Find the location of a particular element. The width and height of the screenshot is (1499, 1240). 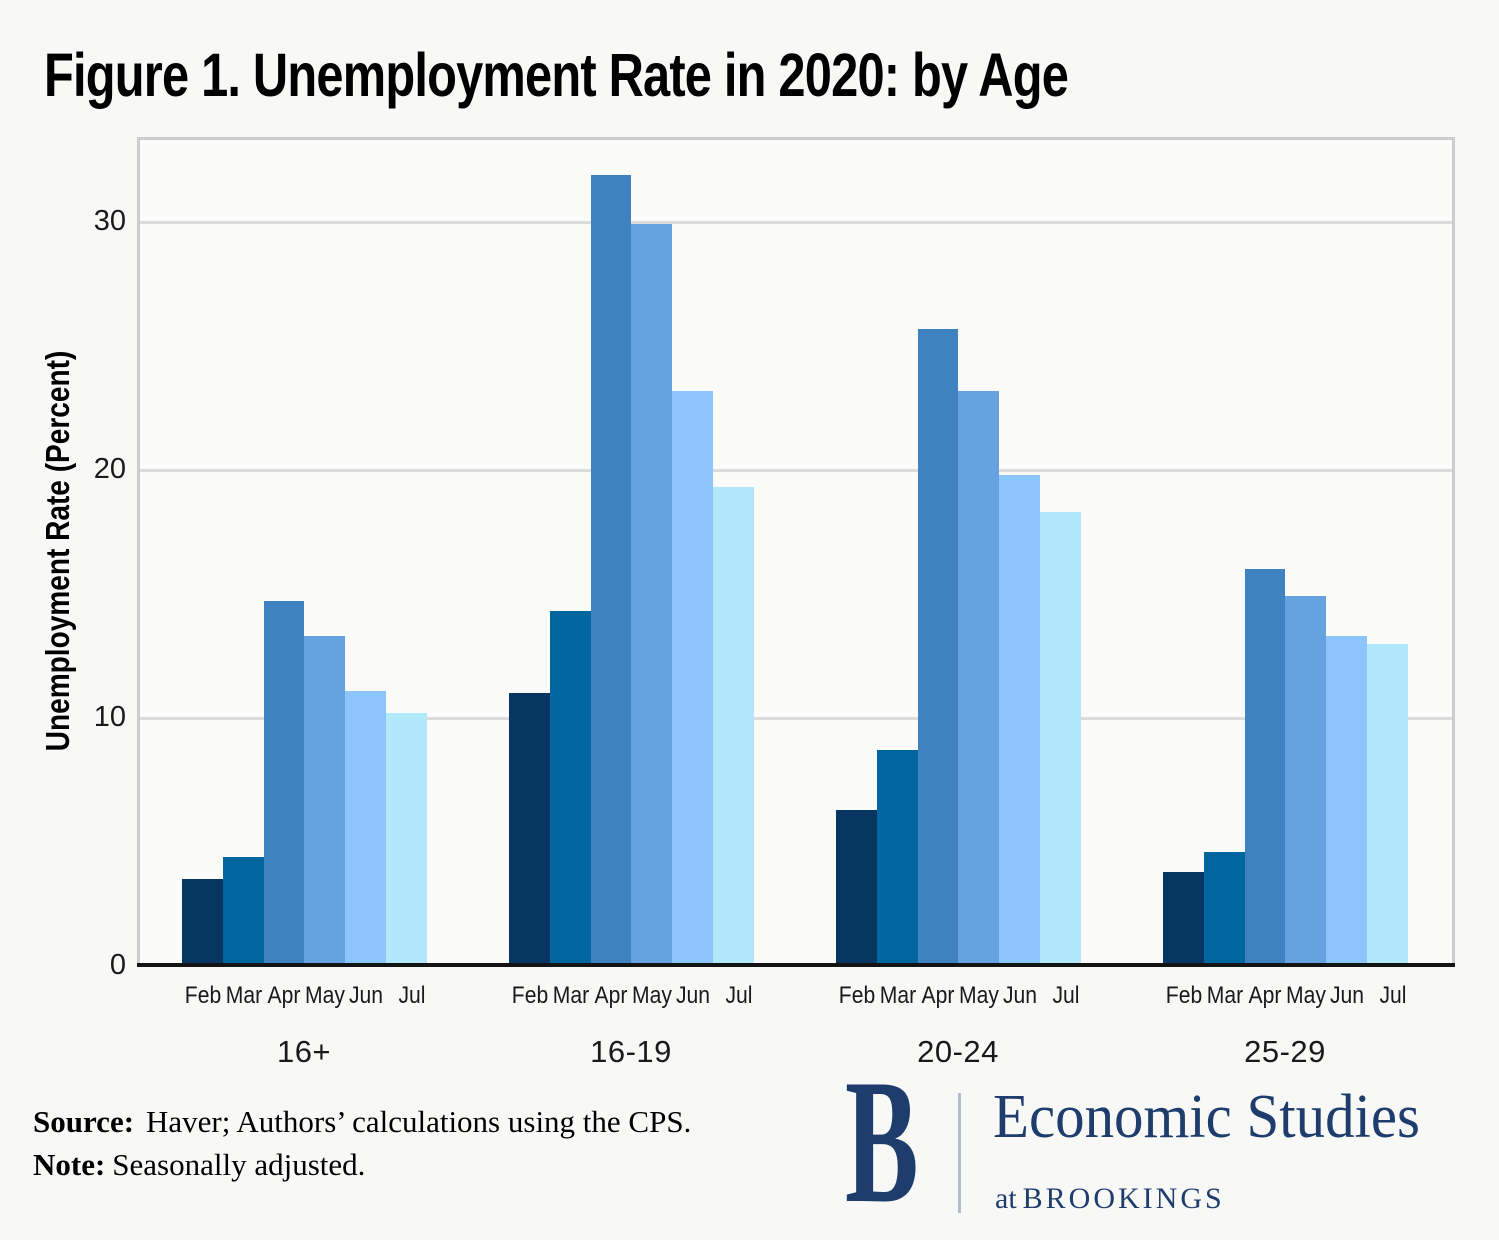

brookings-b-monogram: B is located at coordinates (882, 1141).